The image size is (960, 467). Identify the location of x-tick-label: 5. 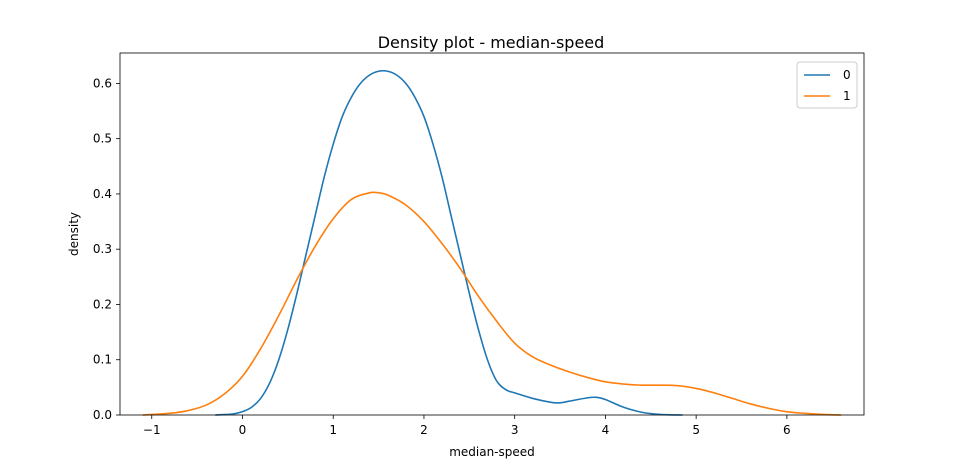
(696, 430).